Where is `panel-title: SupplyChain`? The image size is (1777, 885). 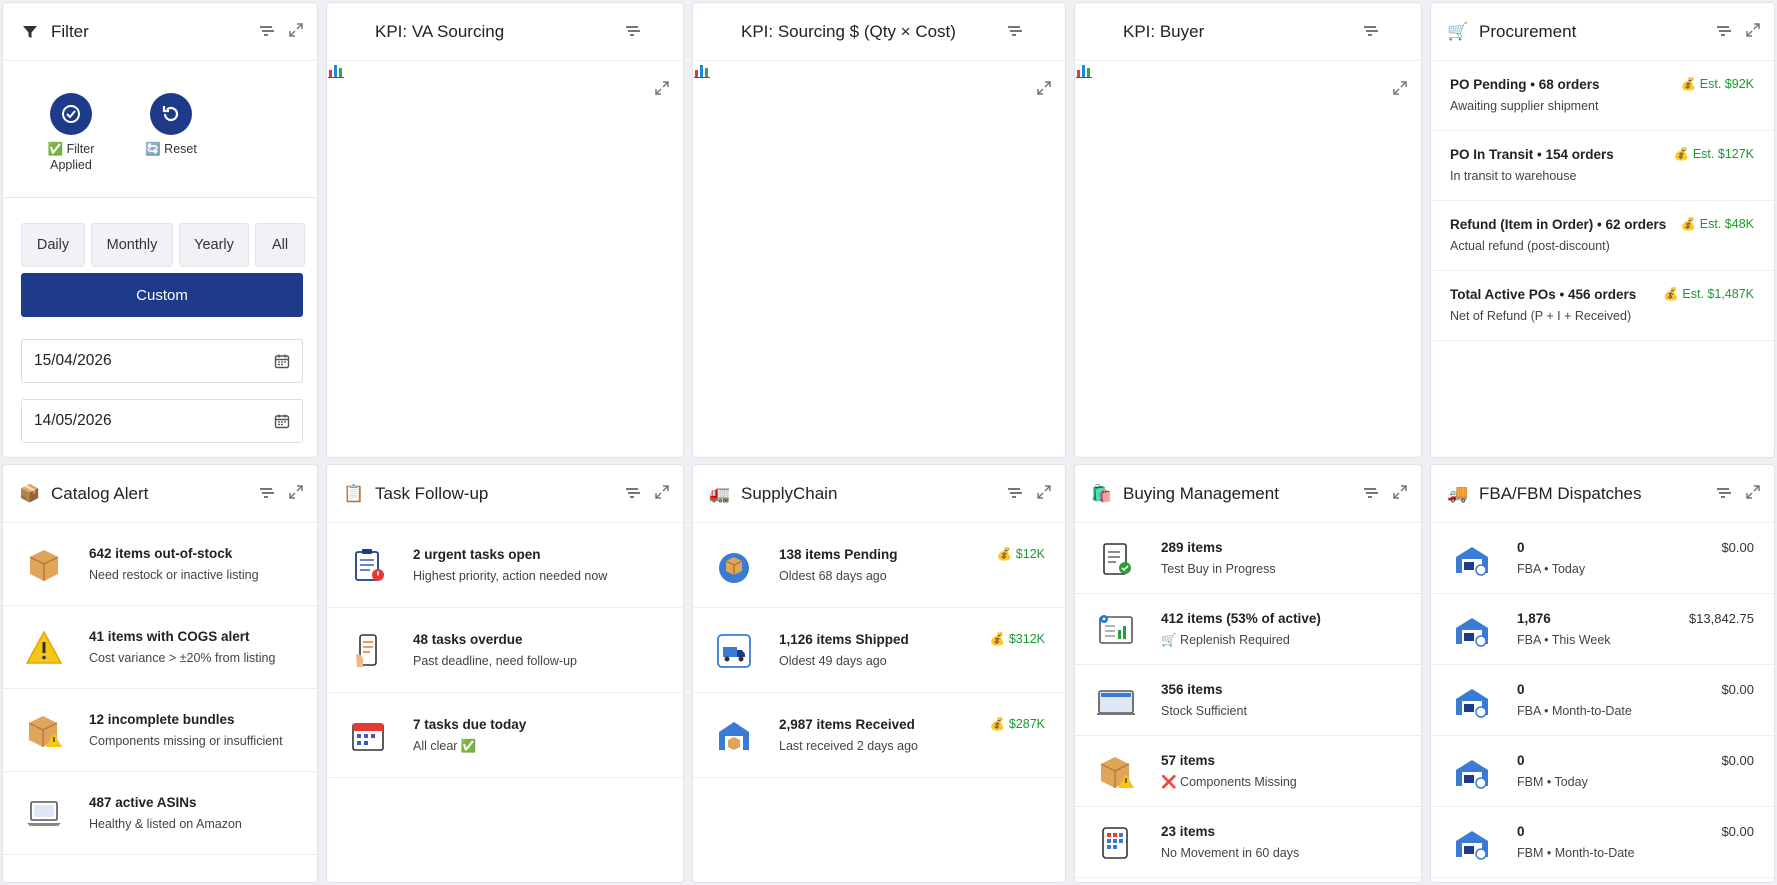 panel-title: SupplyChain is located at coordinates (789, 493).